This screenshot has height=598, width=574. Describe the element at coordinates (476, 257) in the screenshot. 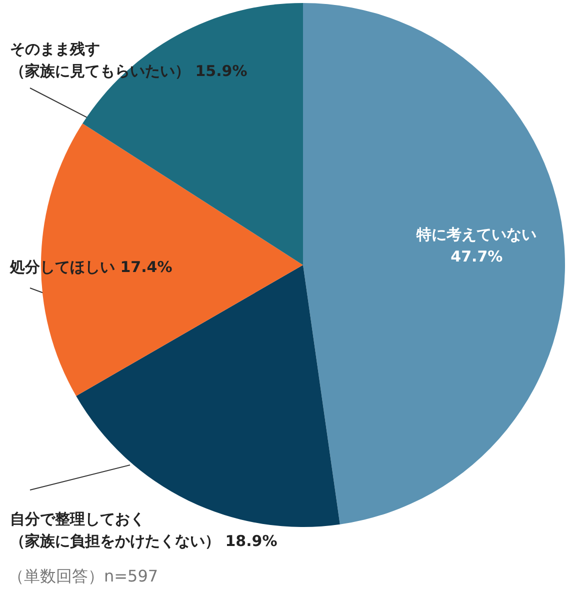

I see `data-label: 47.7%` at that location.